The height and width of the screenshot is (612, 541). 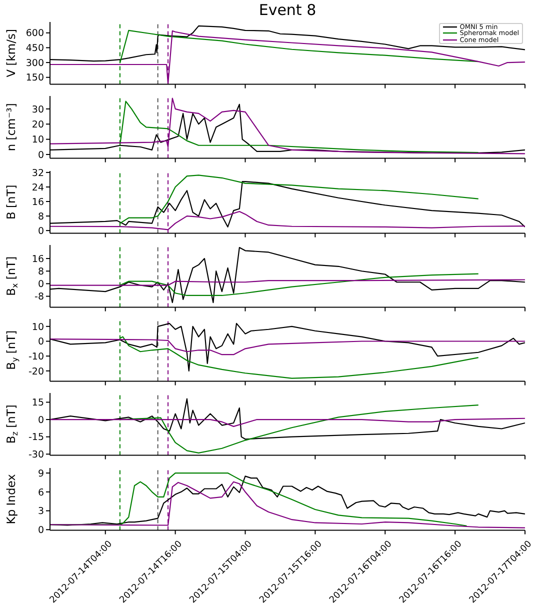 What do you see at coordinates (39, 296) in the screenshot?
I see `y-tick-label: -8` at bounding box center [39, 296].